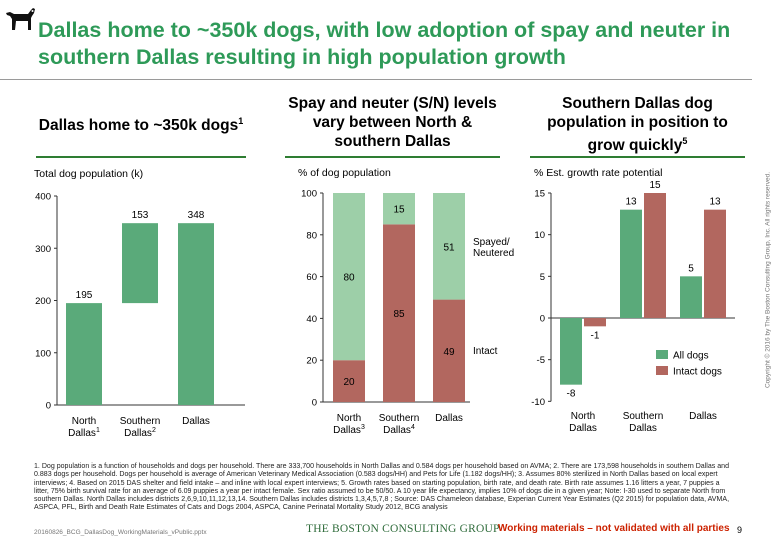  Describe the element at coordinates (583, 416) in the screenshot. I see `growth-category-label: North` at that location.